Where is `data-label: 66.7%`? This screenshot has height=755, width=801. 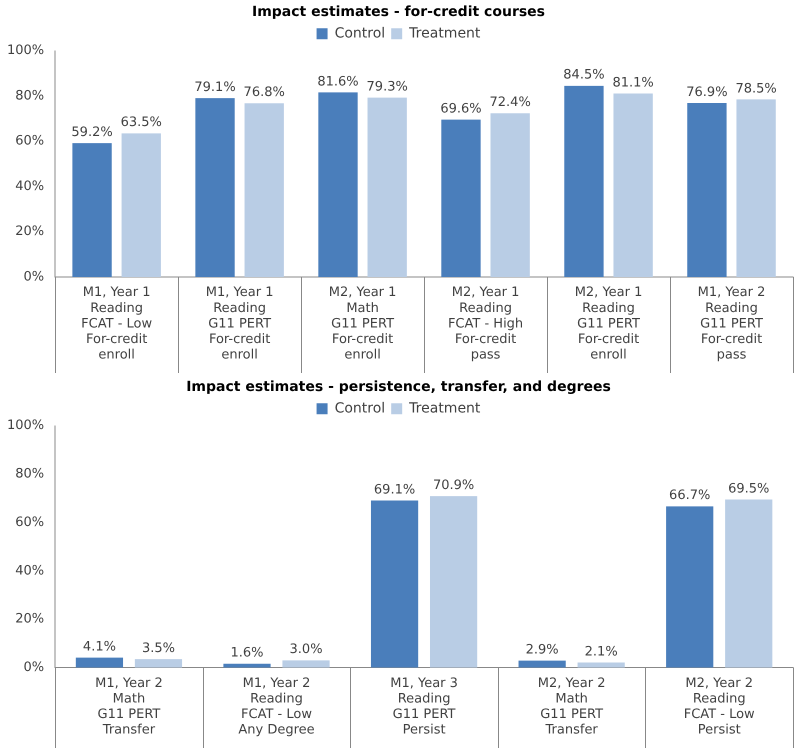
data-label: 66.7% is located at coordinates (689, 496).